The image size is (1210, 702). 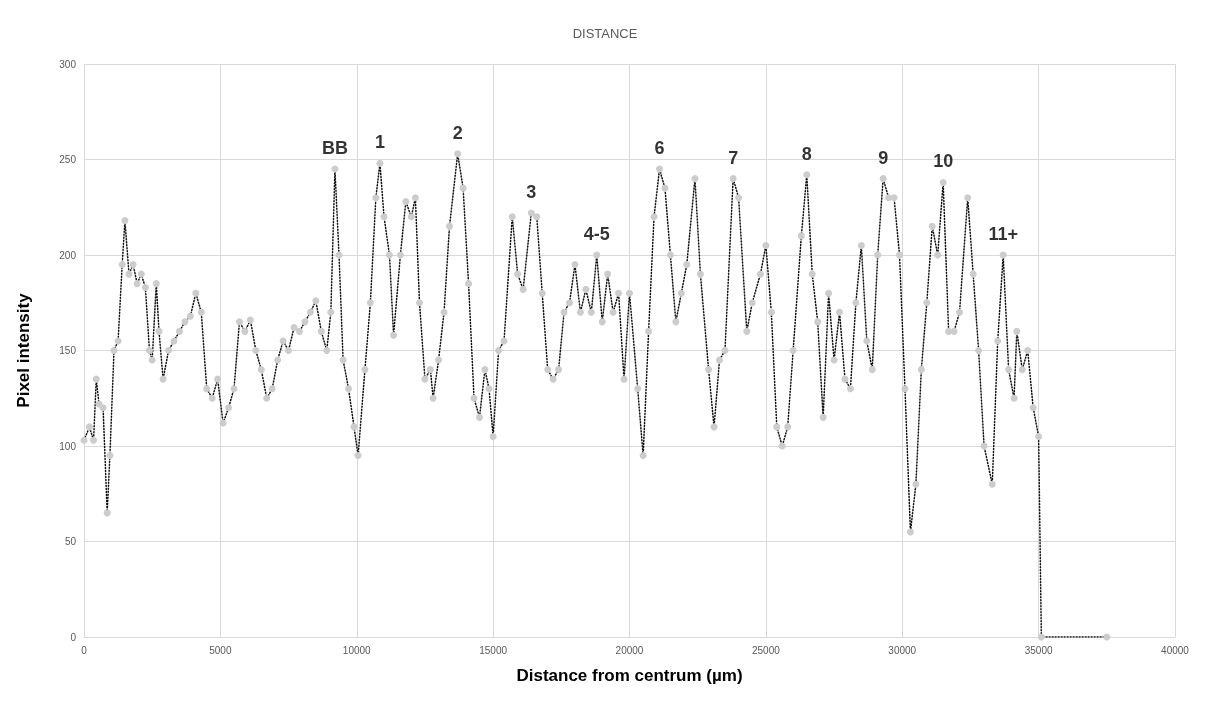 I want to click on y-axis-title: Pixel intensity, so click(x=23, y=350).